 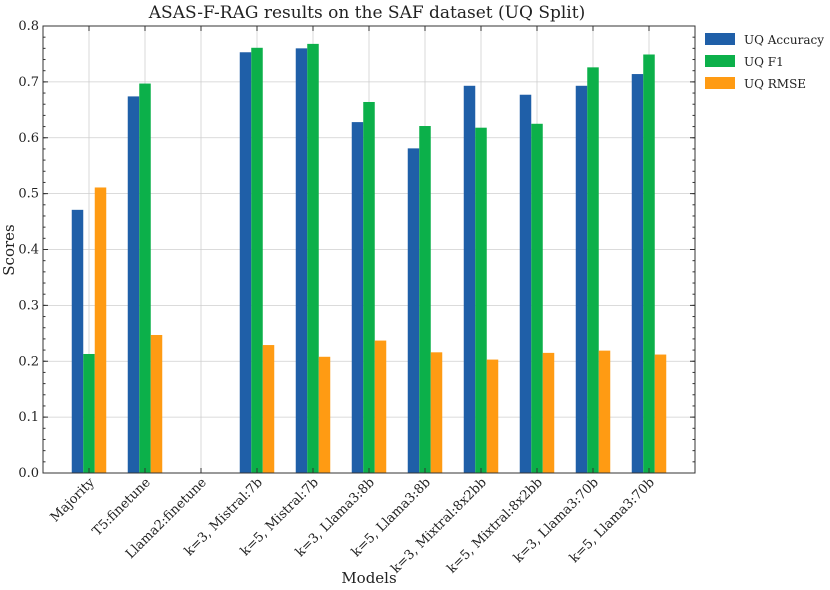 What do you see at coordinates (28, 194) in the screenshot?
I see `y-tick-label: 0.5` at bounding box center [28, 194].